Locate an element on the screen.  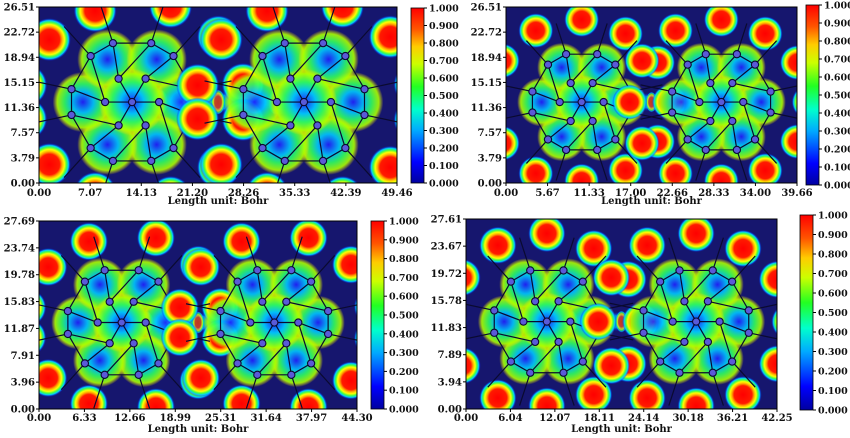
y-tick-label: 26.51 is located at coordinates (19, 8).